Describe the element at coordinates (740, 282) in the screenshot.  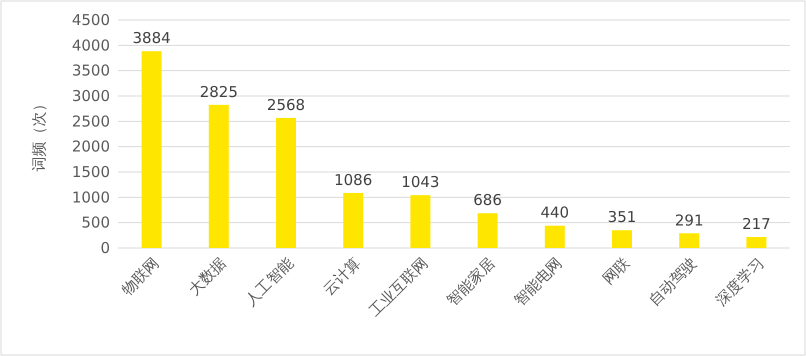
I see `x-tick-label: 深度学习` at that location.